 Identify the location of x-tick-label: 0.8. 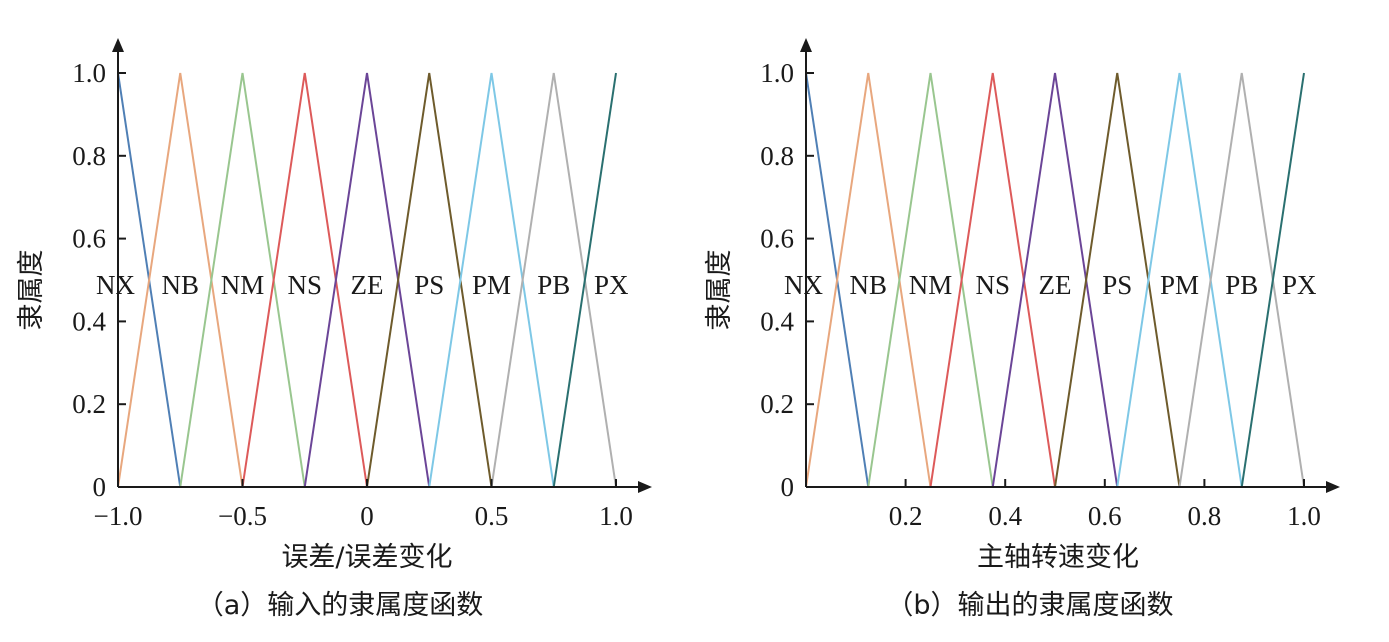
(1205, 516).